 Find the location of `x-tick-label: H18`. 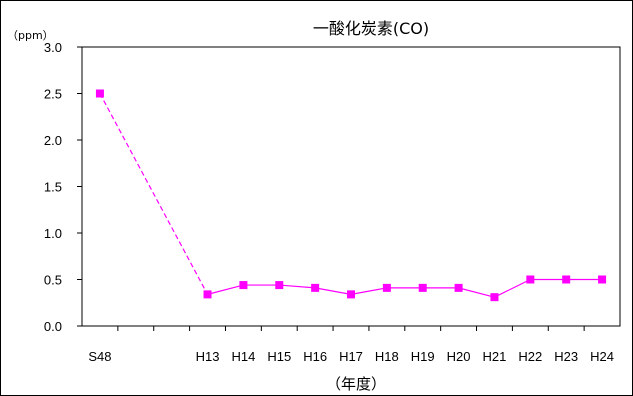

x-tick-label: H18 is located at coordinates (387, 356).